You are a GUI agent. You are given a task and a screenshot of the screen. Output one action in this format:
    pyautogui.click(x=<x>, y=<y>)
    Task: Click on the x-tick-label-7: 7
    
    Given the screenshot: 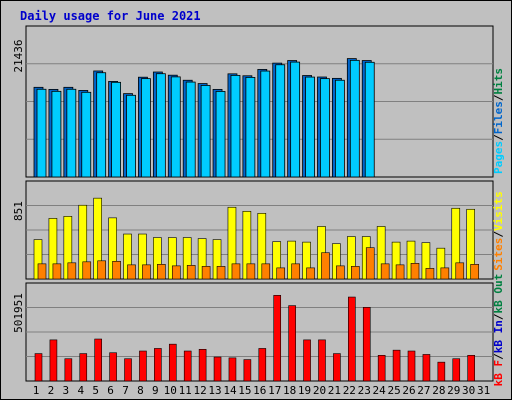 What is the action you would take?
    pyautogui.click(x=125, y=390)
    